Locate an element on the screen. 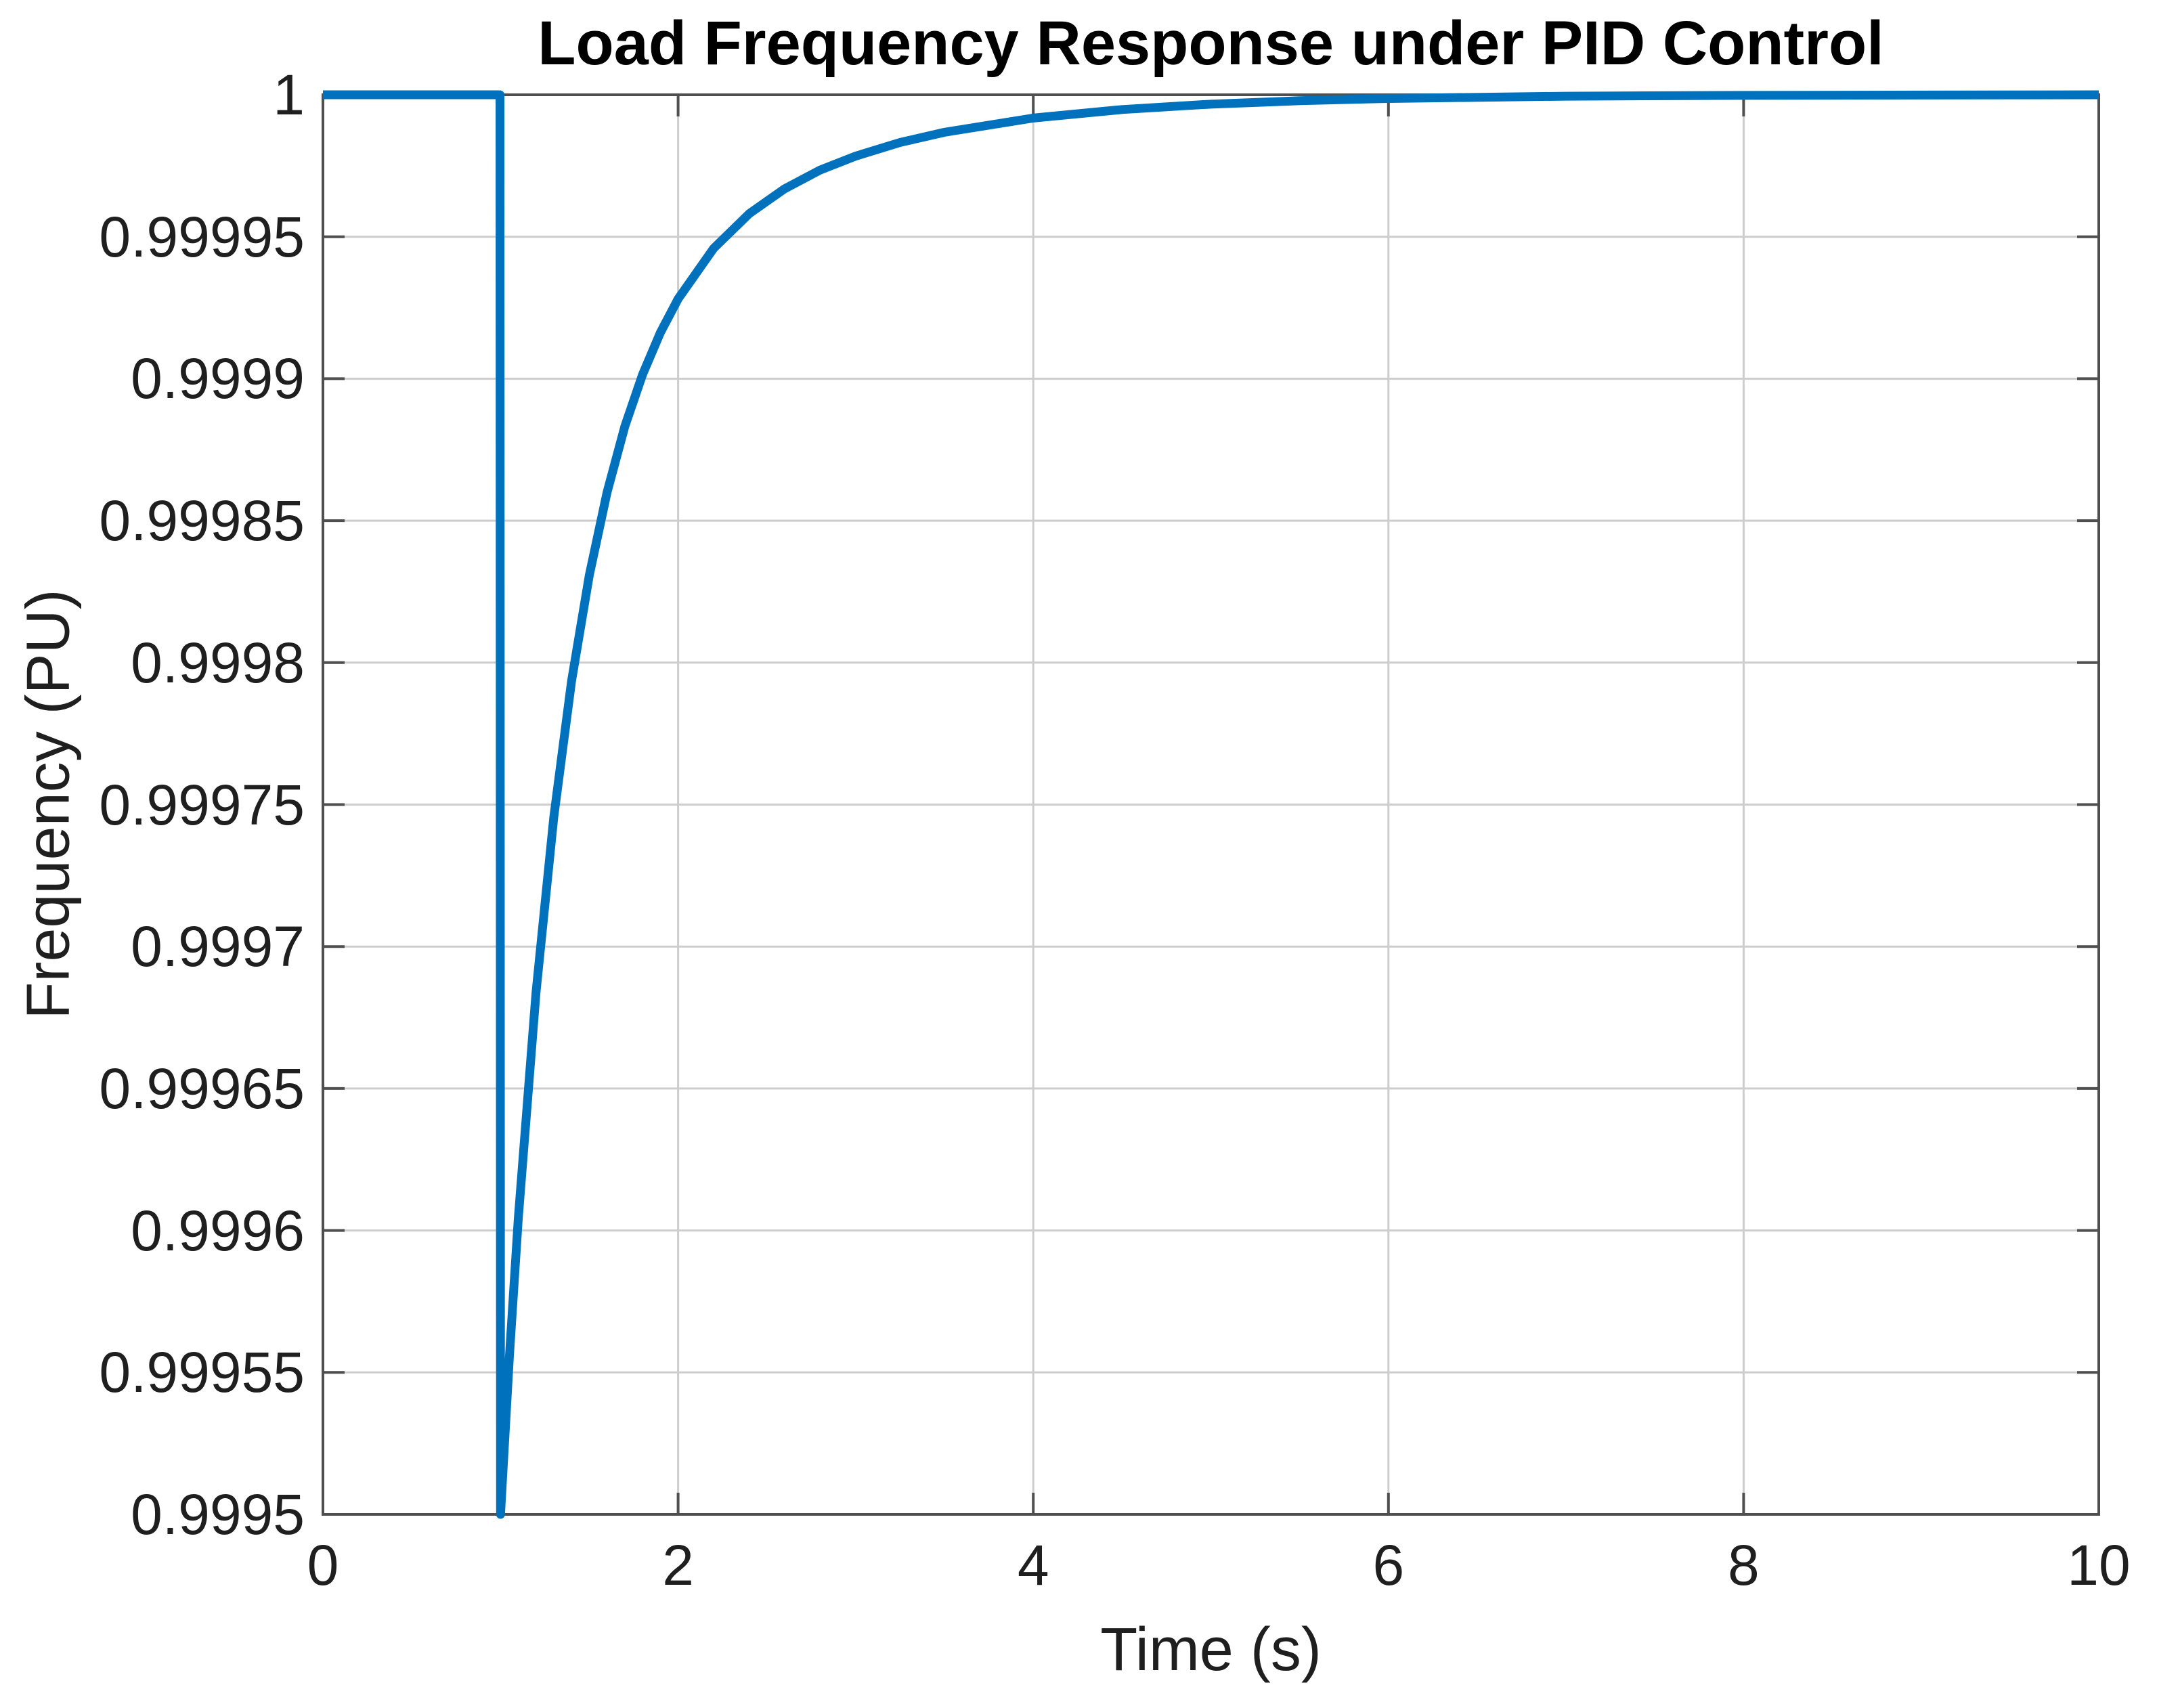 This screenshot has height=1708, width=2157. x-tick-label: 2 is located at coordinates (678, 1565).